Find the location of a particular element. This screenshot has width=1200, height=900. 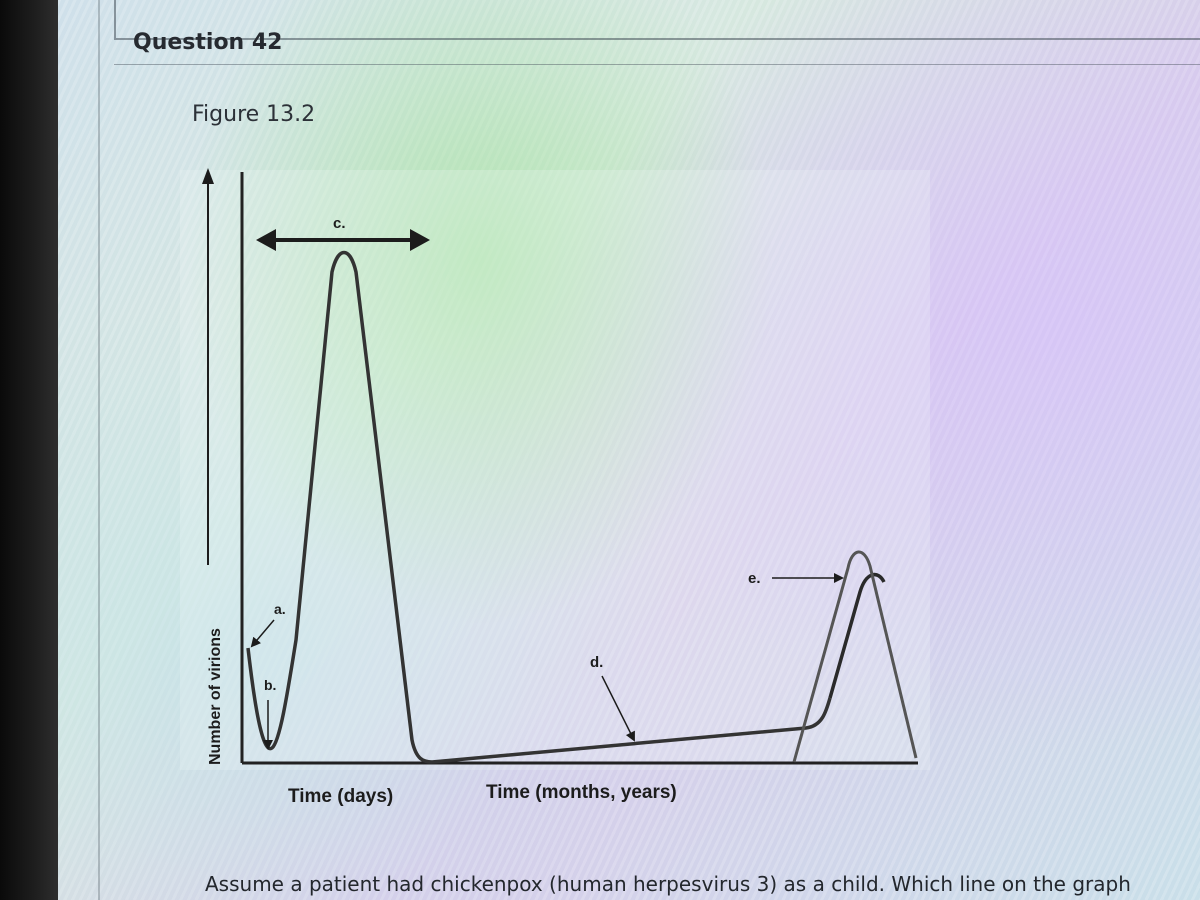

y-axis-label: Number of virions is located at coordinates (215, 696).